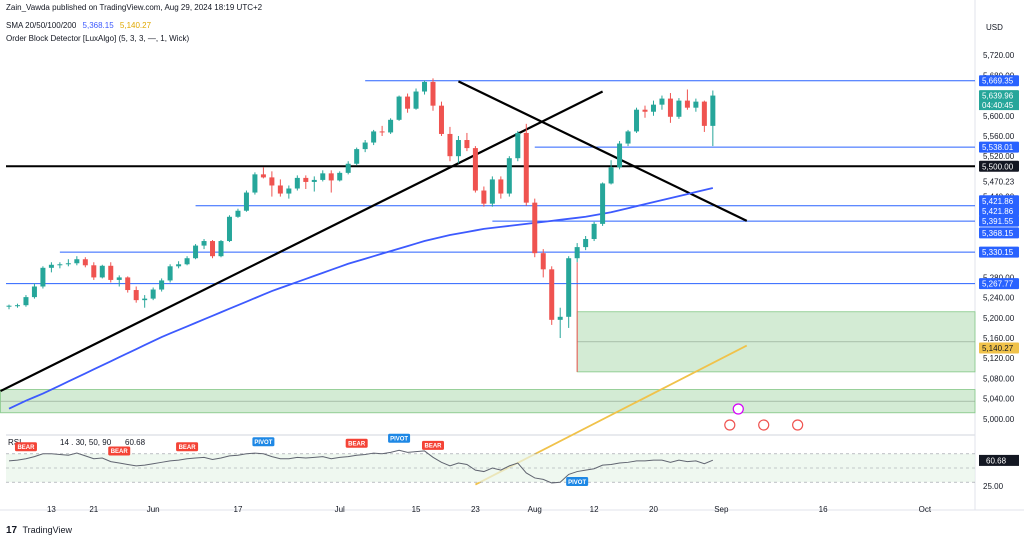 The height and width of the screenshot is (540, 1024). I want to click on time-tick-label: 17, so click(238, 509).